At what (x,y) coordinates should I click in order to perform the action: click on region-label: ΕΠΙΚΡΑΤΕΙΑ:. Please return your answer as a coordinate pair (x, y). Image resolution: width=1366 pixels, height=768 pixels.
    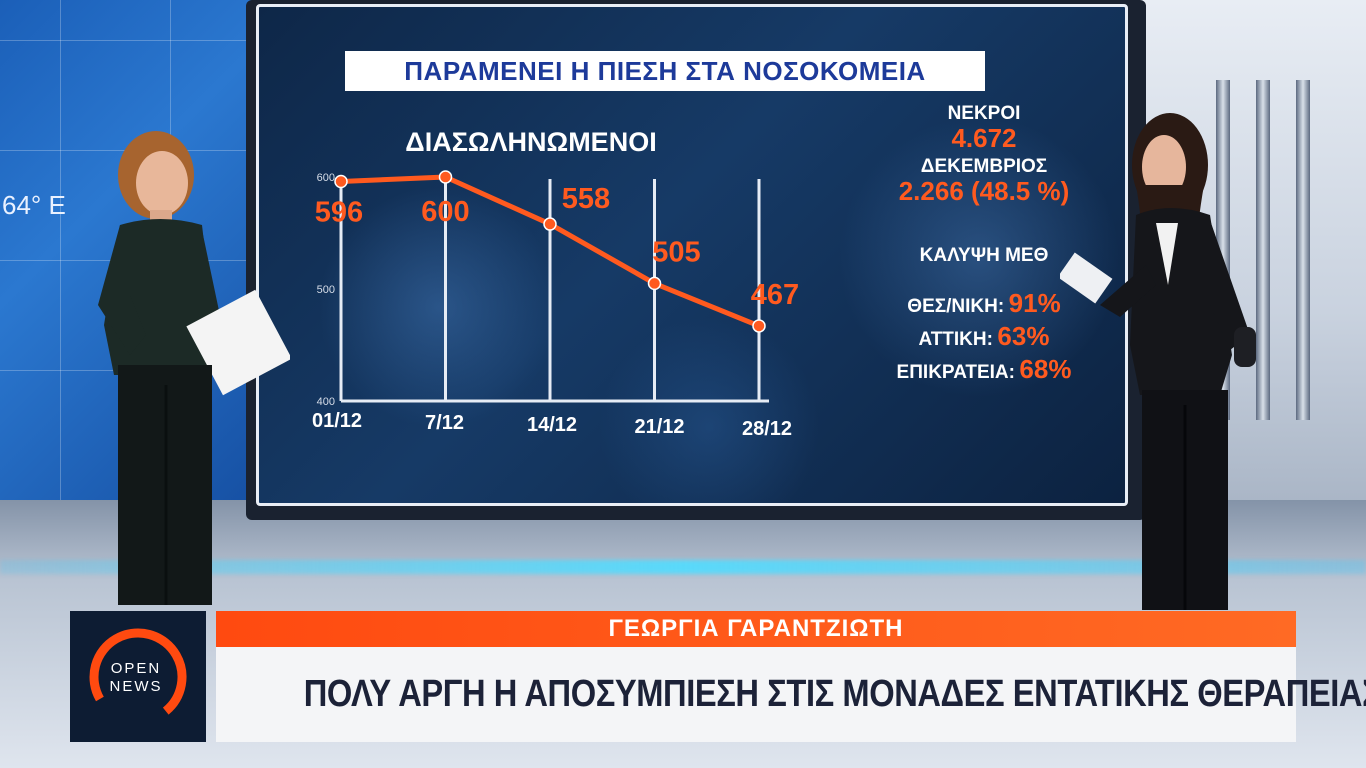
    Looking at the image, I should click on (955, 372).